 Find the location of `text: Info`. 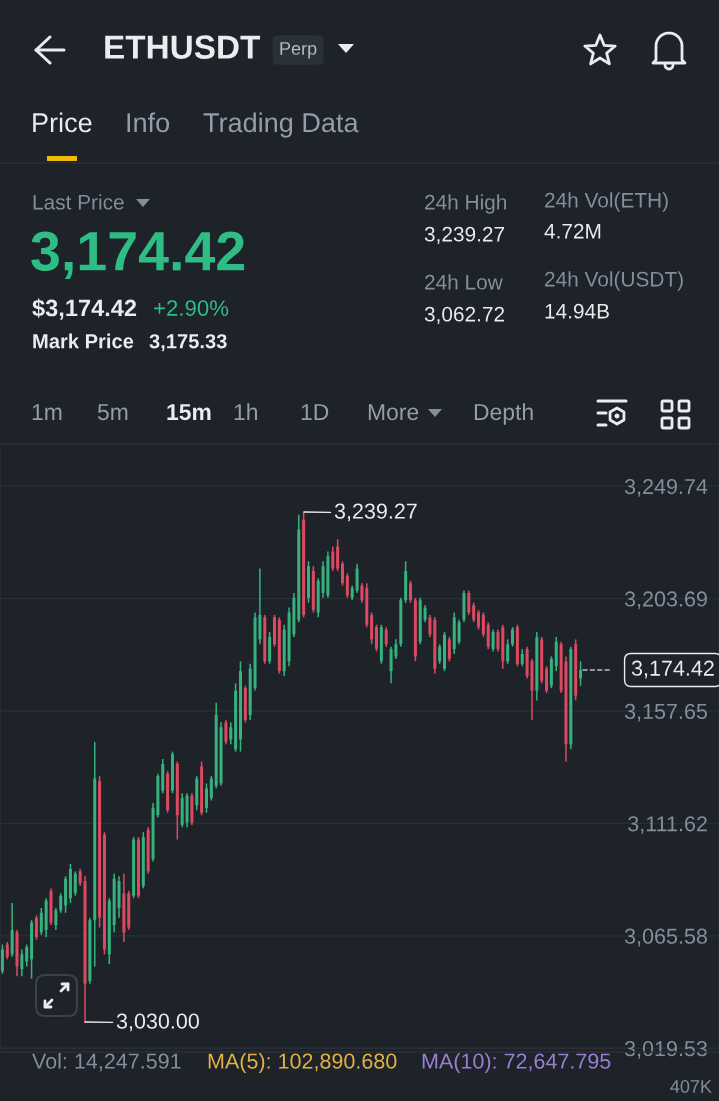

text: Info is located at coordinates (148, 122).